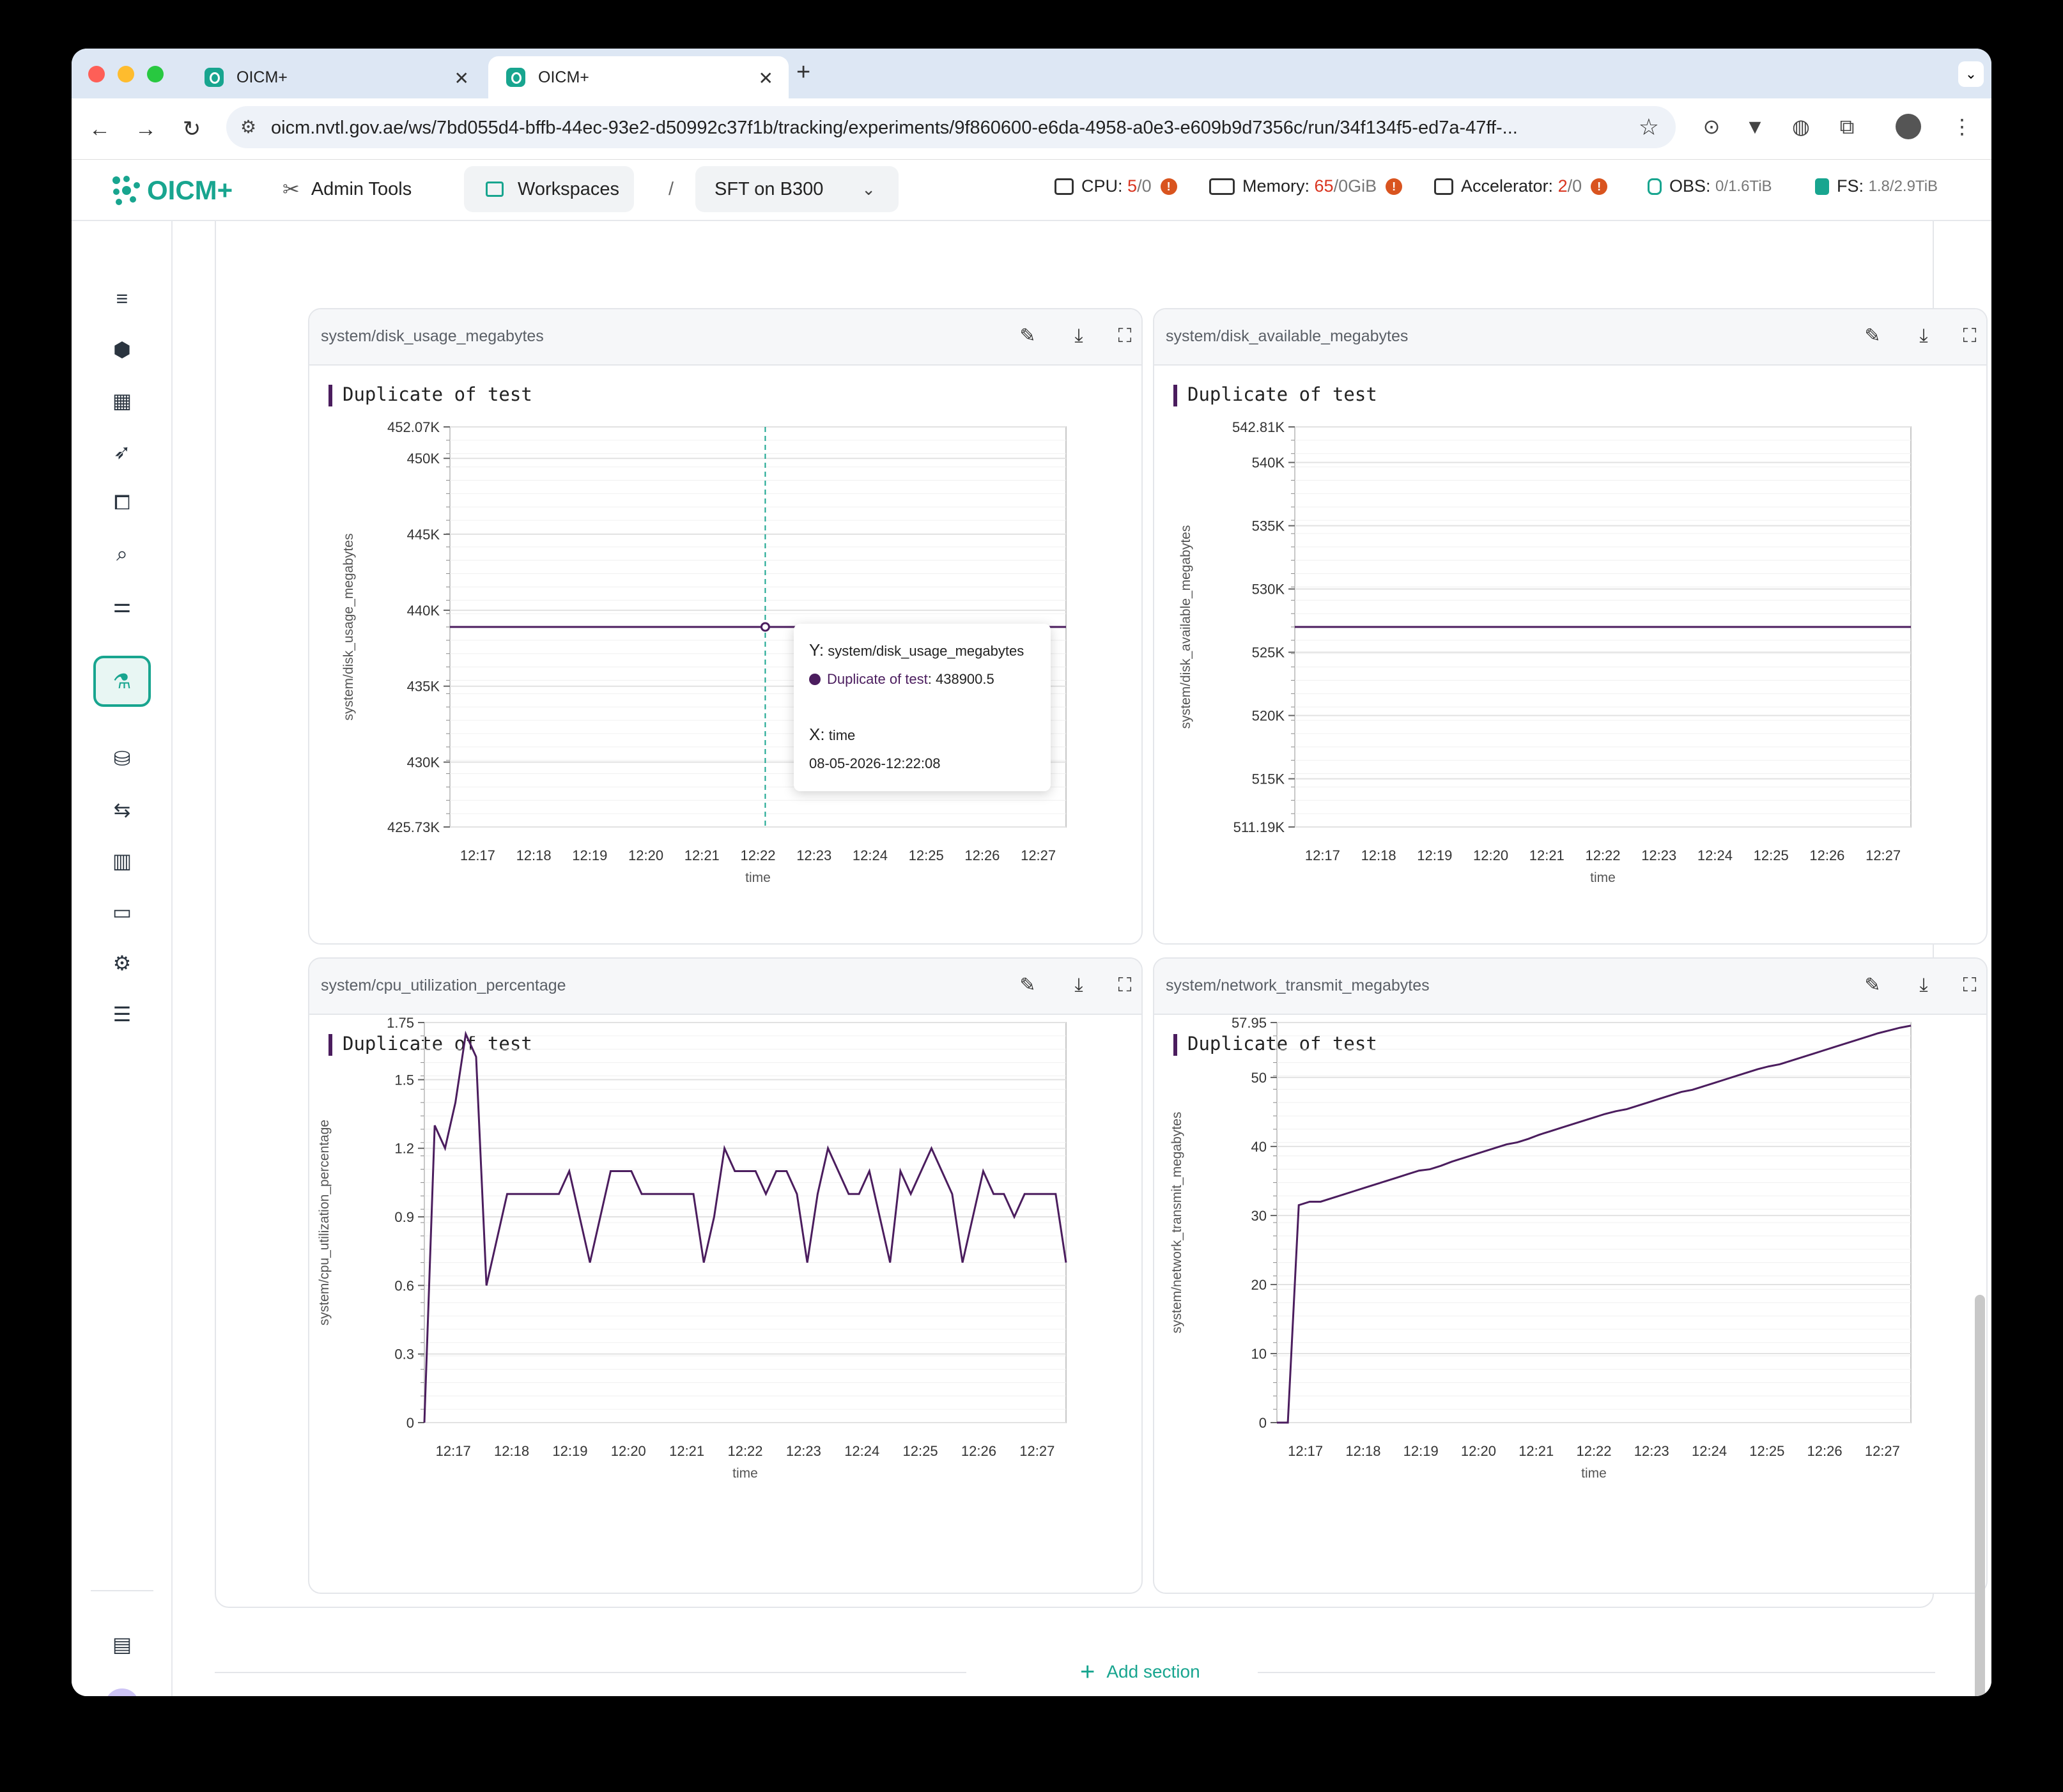 This screenshot has width=2063, height=1792. I want to click on new-tab-icon: +, so click(803, 72).